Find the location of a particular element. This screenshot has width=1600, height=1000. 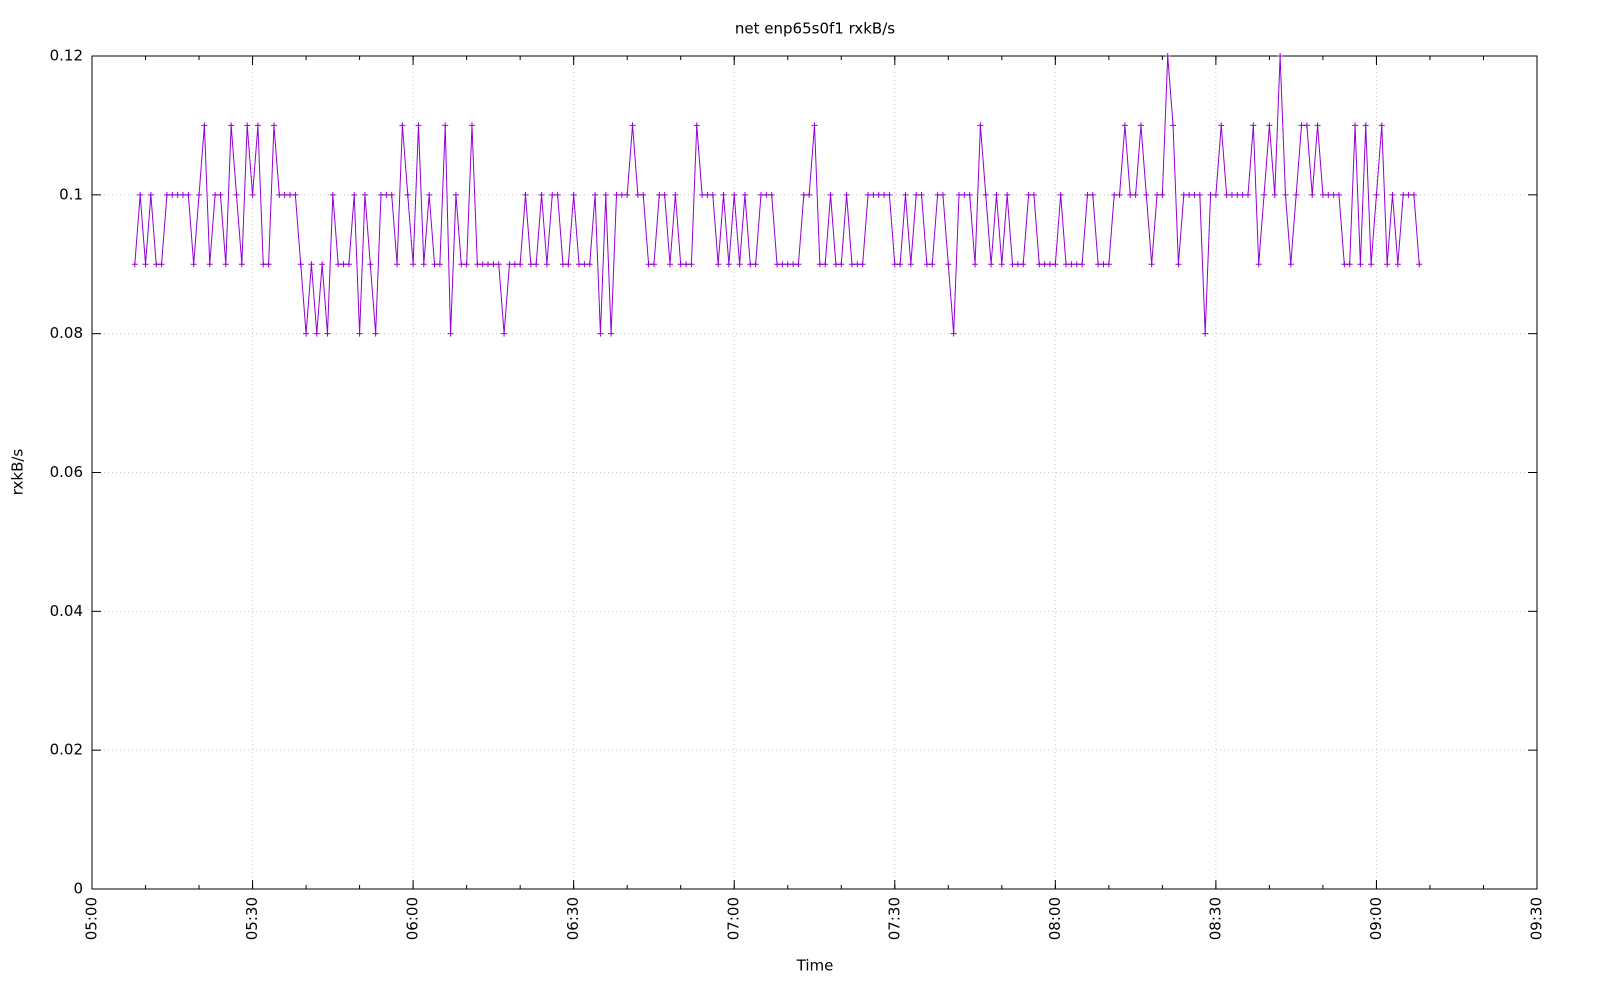

x-tick-label: 09:00 is located at coordinates (1376, 918).